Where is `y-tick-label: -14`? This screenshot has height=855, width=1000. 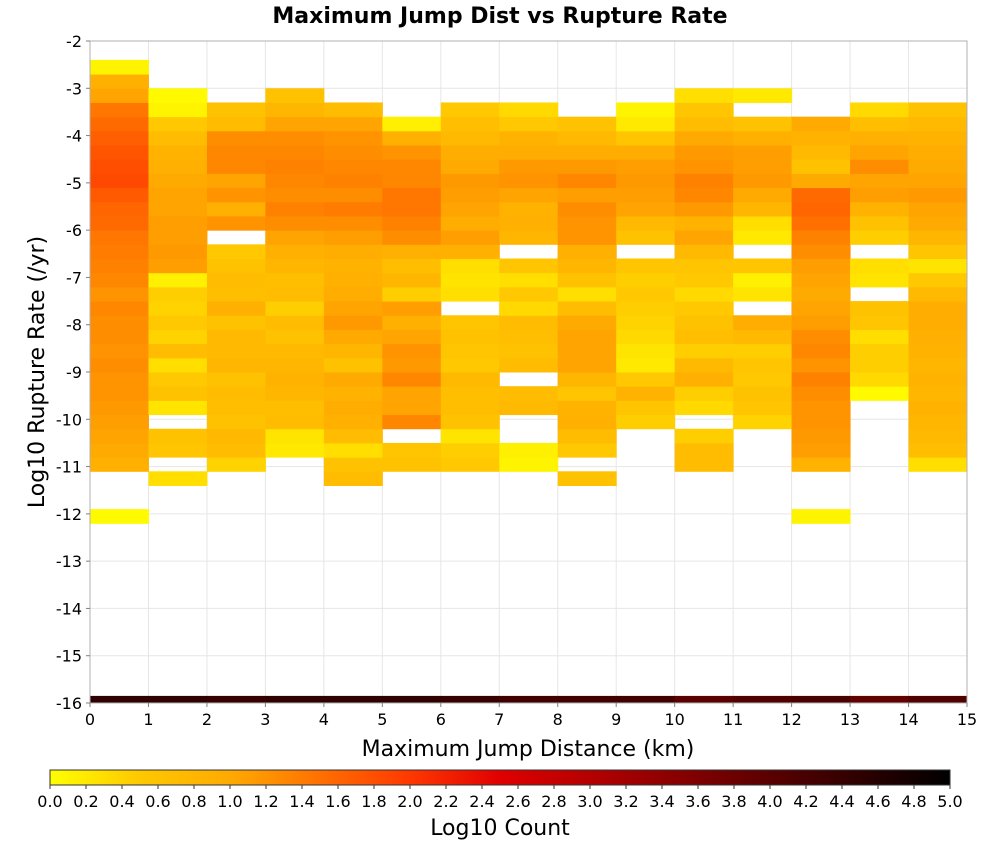
y-tick-label: -14 is located at coordinates (69, 608).